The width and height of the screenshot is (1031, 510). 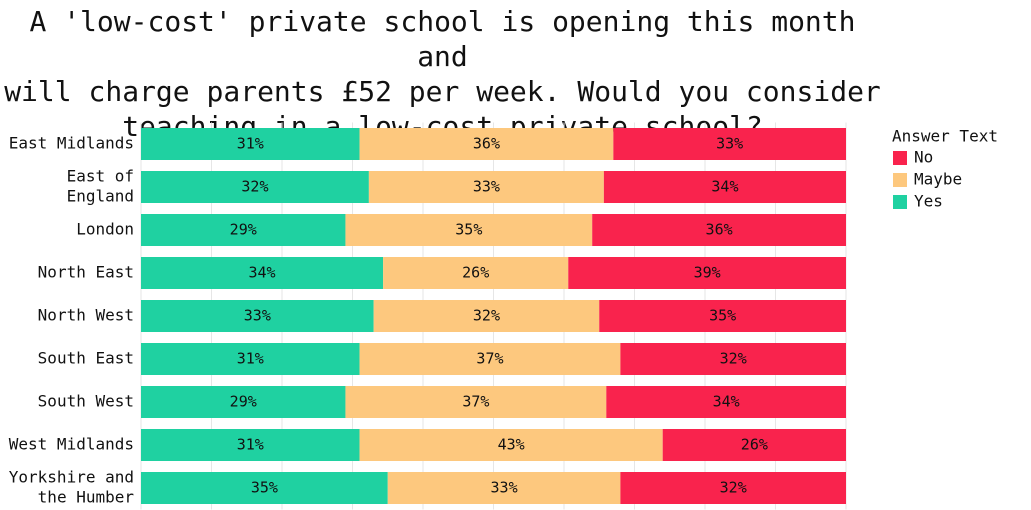 What do you see at coordinates (945, 169) in the screenshot?
I see `legend: Answer Text No Maybe Yes` at bounding box center [945, 169].